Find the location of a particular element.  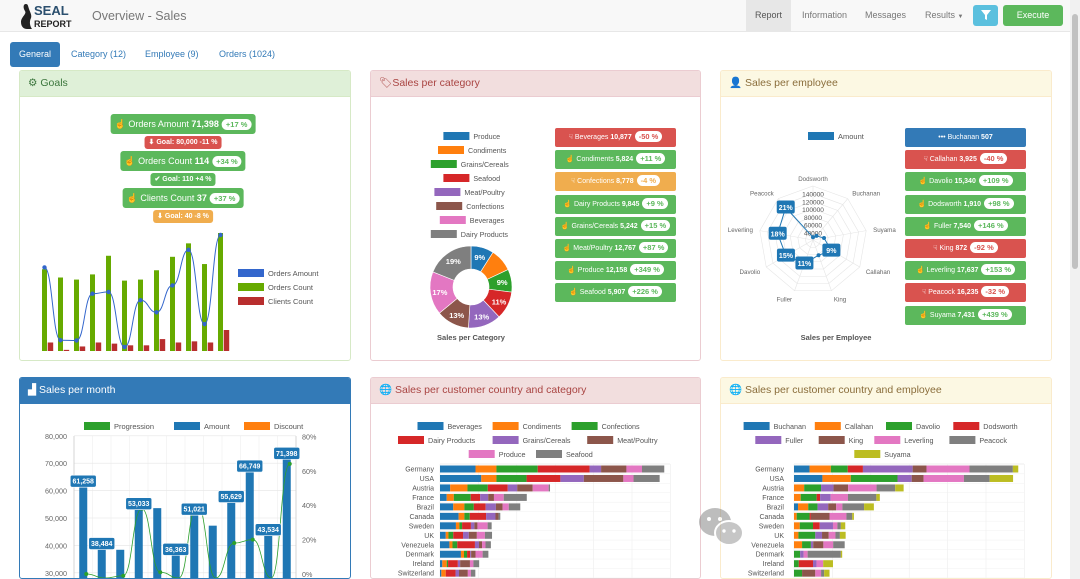

nav-report: Report is located at coordinates (769, 15).